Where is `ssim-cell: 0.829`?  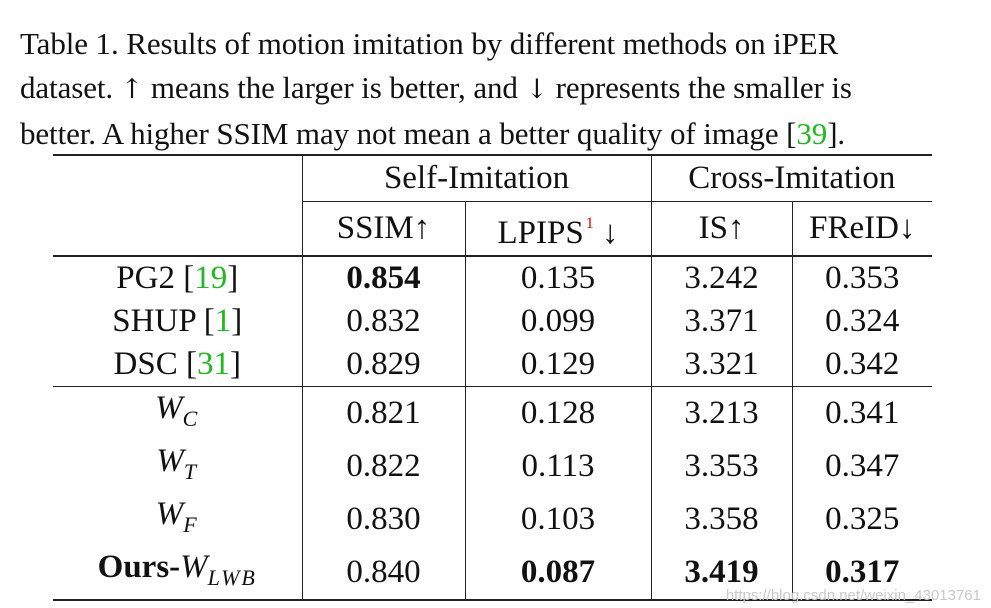 ssim-cell: 0.829 is located at coordinates (384, 365).